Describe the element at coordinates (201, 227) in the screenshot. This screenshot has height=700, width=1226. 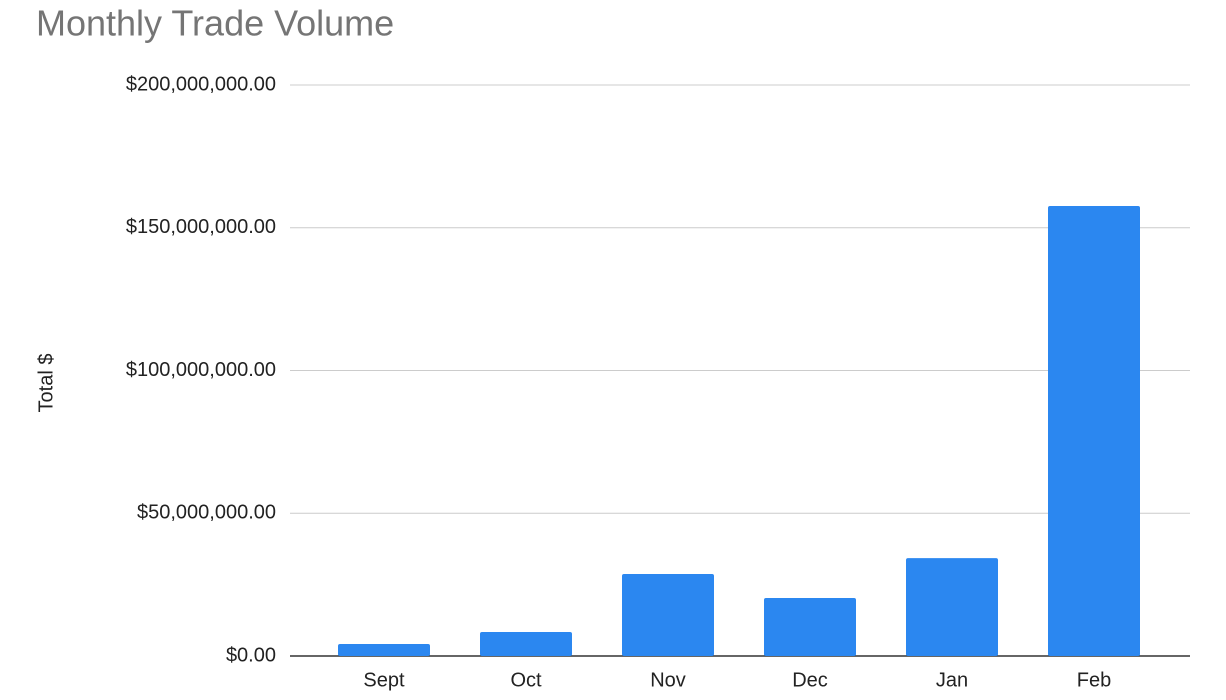
I see `y-tick-label: $150,000,000.00` at that location.